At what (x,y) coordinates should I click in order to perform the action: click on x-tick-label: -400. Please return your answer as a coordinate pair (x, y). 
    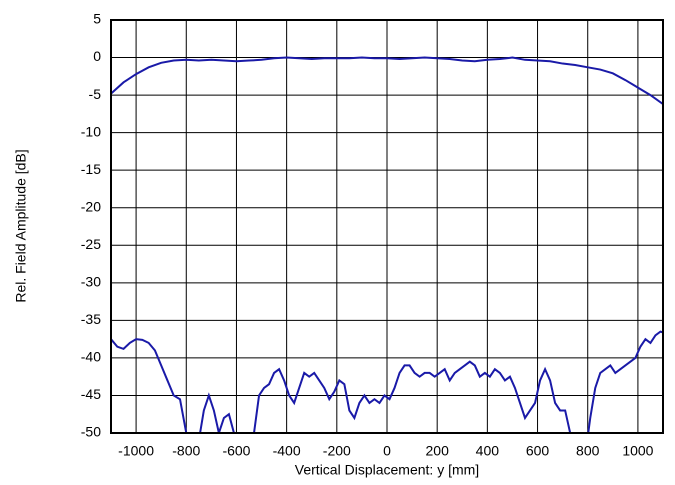
    Looking at the image, I should click on (287, 451).